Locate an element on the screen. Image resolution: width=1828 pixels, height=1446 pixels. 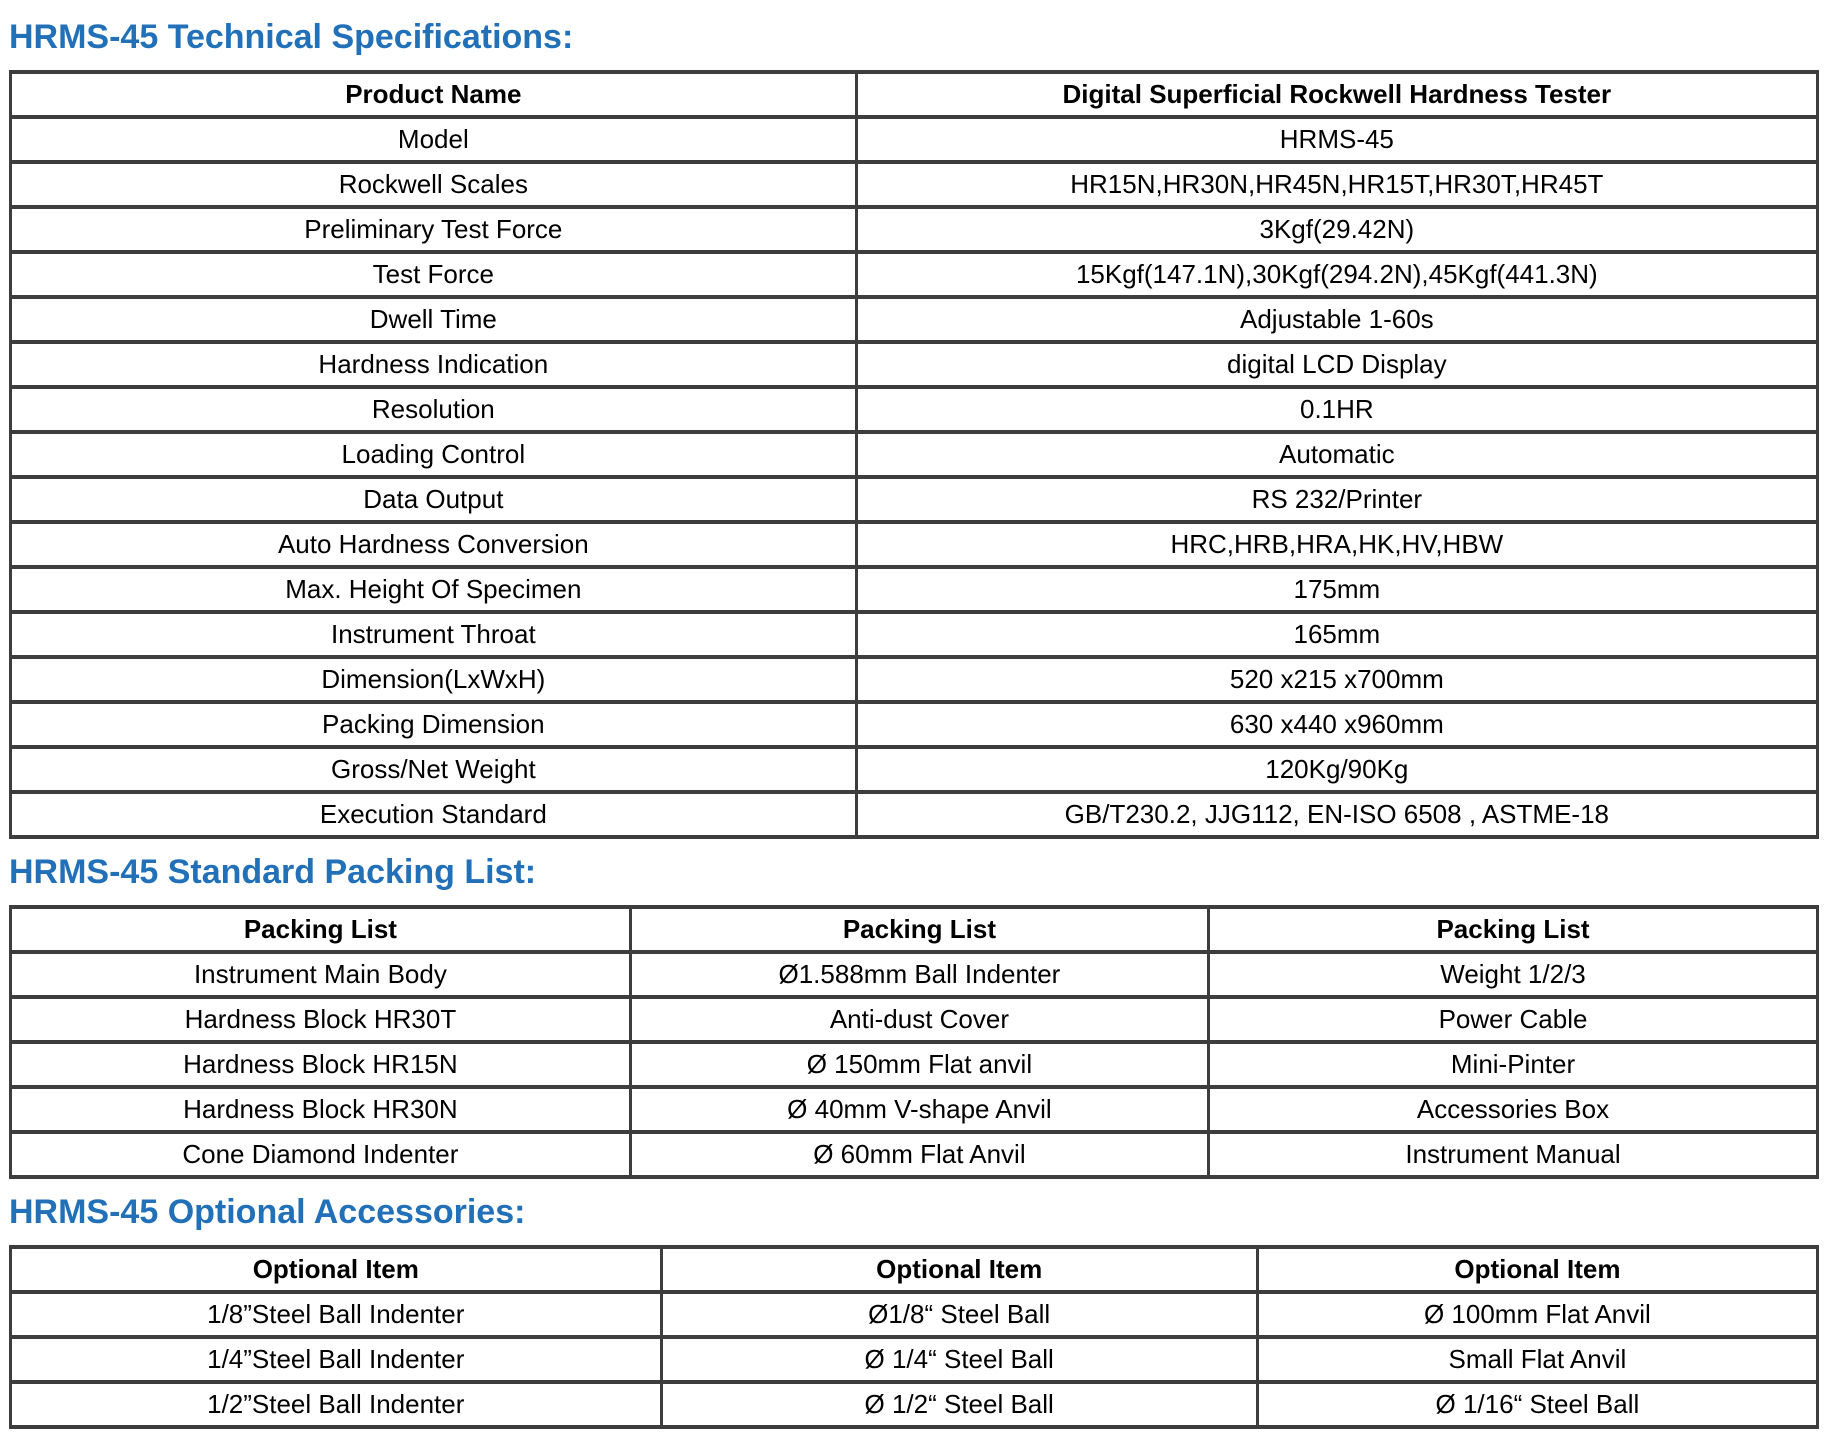
table-row: Resolution 0.1HR is located at coordinates (914, 409).